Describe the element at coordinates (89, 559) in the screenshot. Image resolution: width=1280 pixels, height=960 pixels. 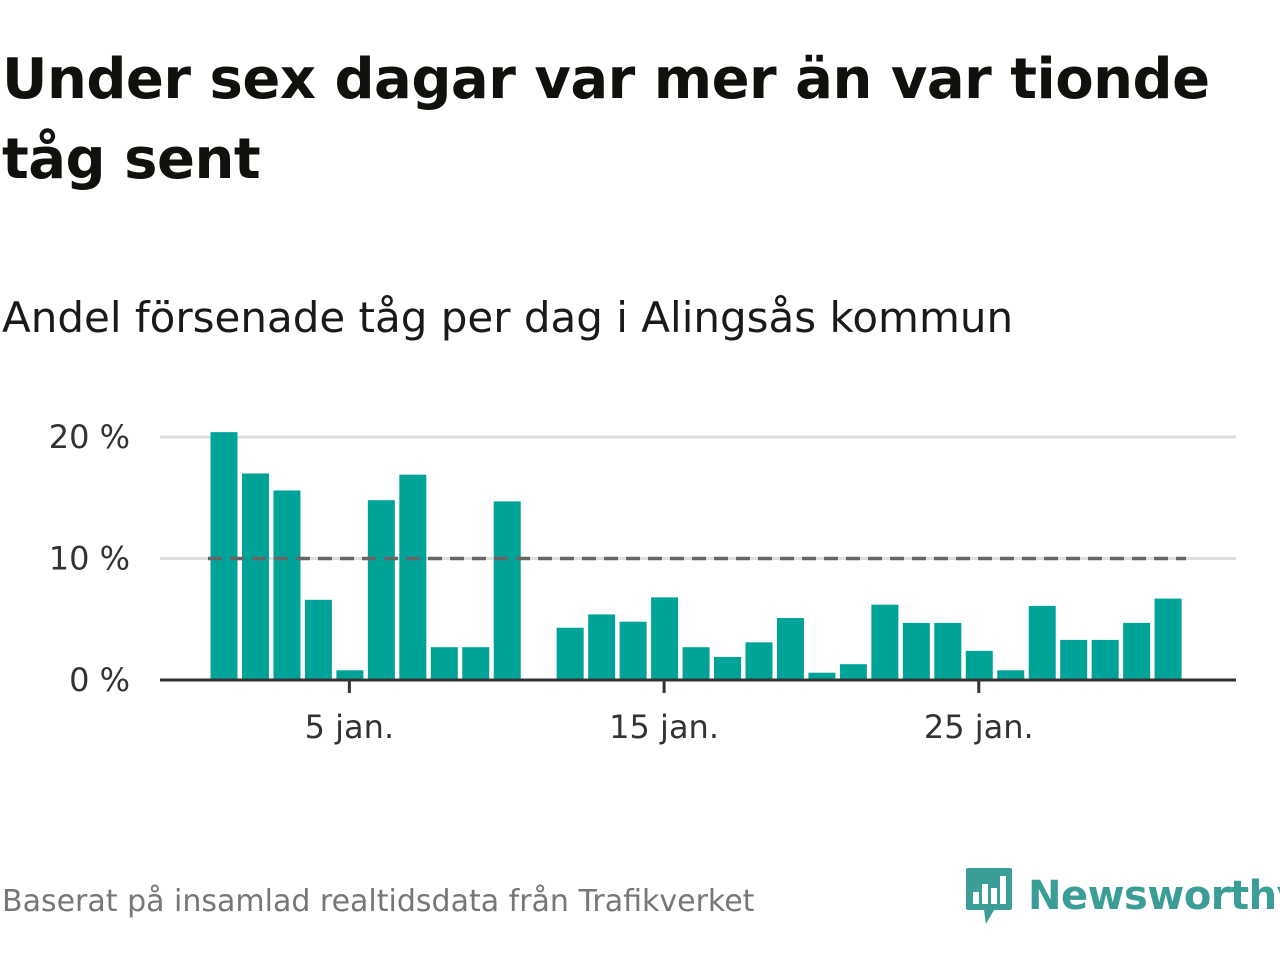
I see `y-tick-label: 10 %` at that location.